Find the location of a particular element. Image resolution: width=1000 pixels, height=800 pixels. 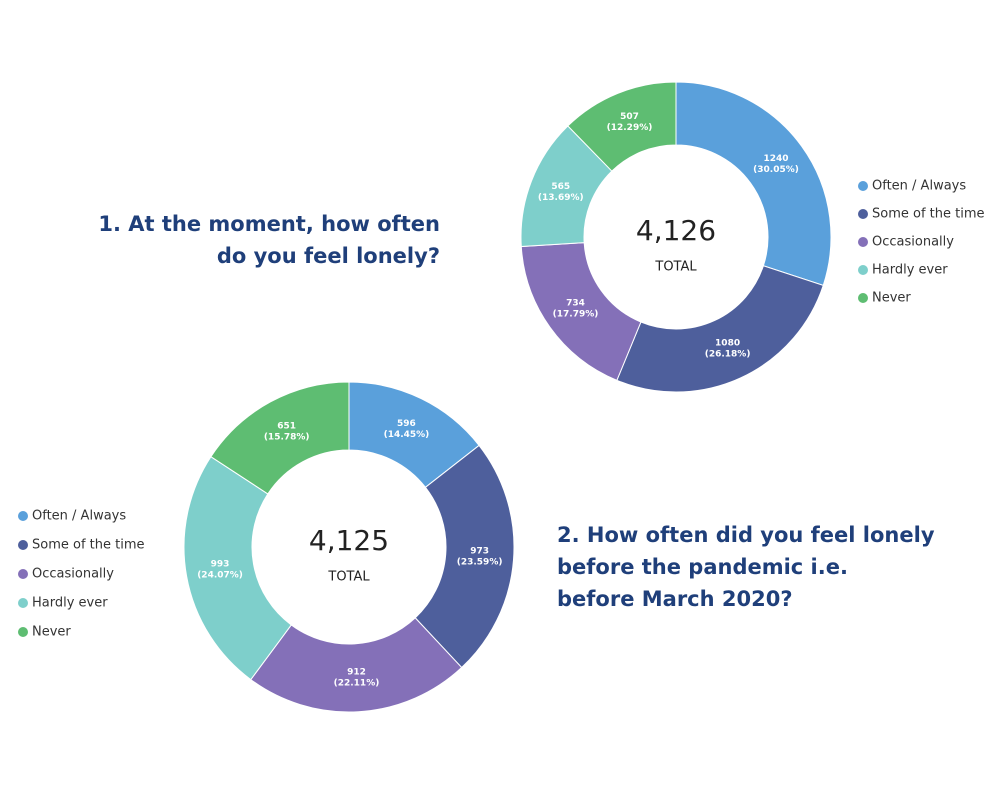

percent-label: (12.29%) is located at coordinates (630, 128).